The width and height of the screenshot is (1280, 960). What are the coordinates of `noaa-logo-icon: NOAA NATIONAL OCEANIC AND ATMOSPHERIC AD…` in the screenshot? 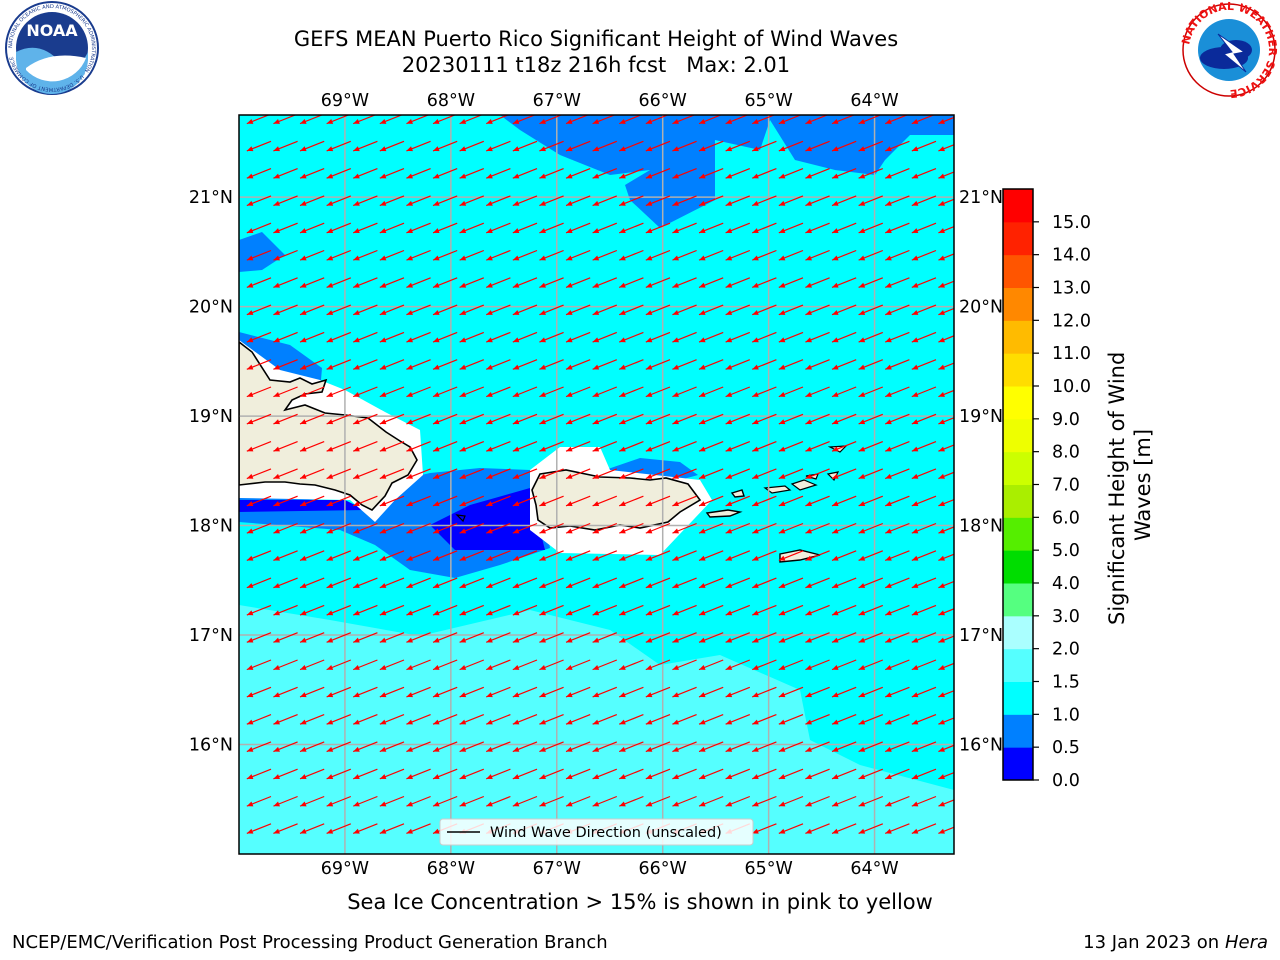 It's located at (52, 48).